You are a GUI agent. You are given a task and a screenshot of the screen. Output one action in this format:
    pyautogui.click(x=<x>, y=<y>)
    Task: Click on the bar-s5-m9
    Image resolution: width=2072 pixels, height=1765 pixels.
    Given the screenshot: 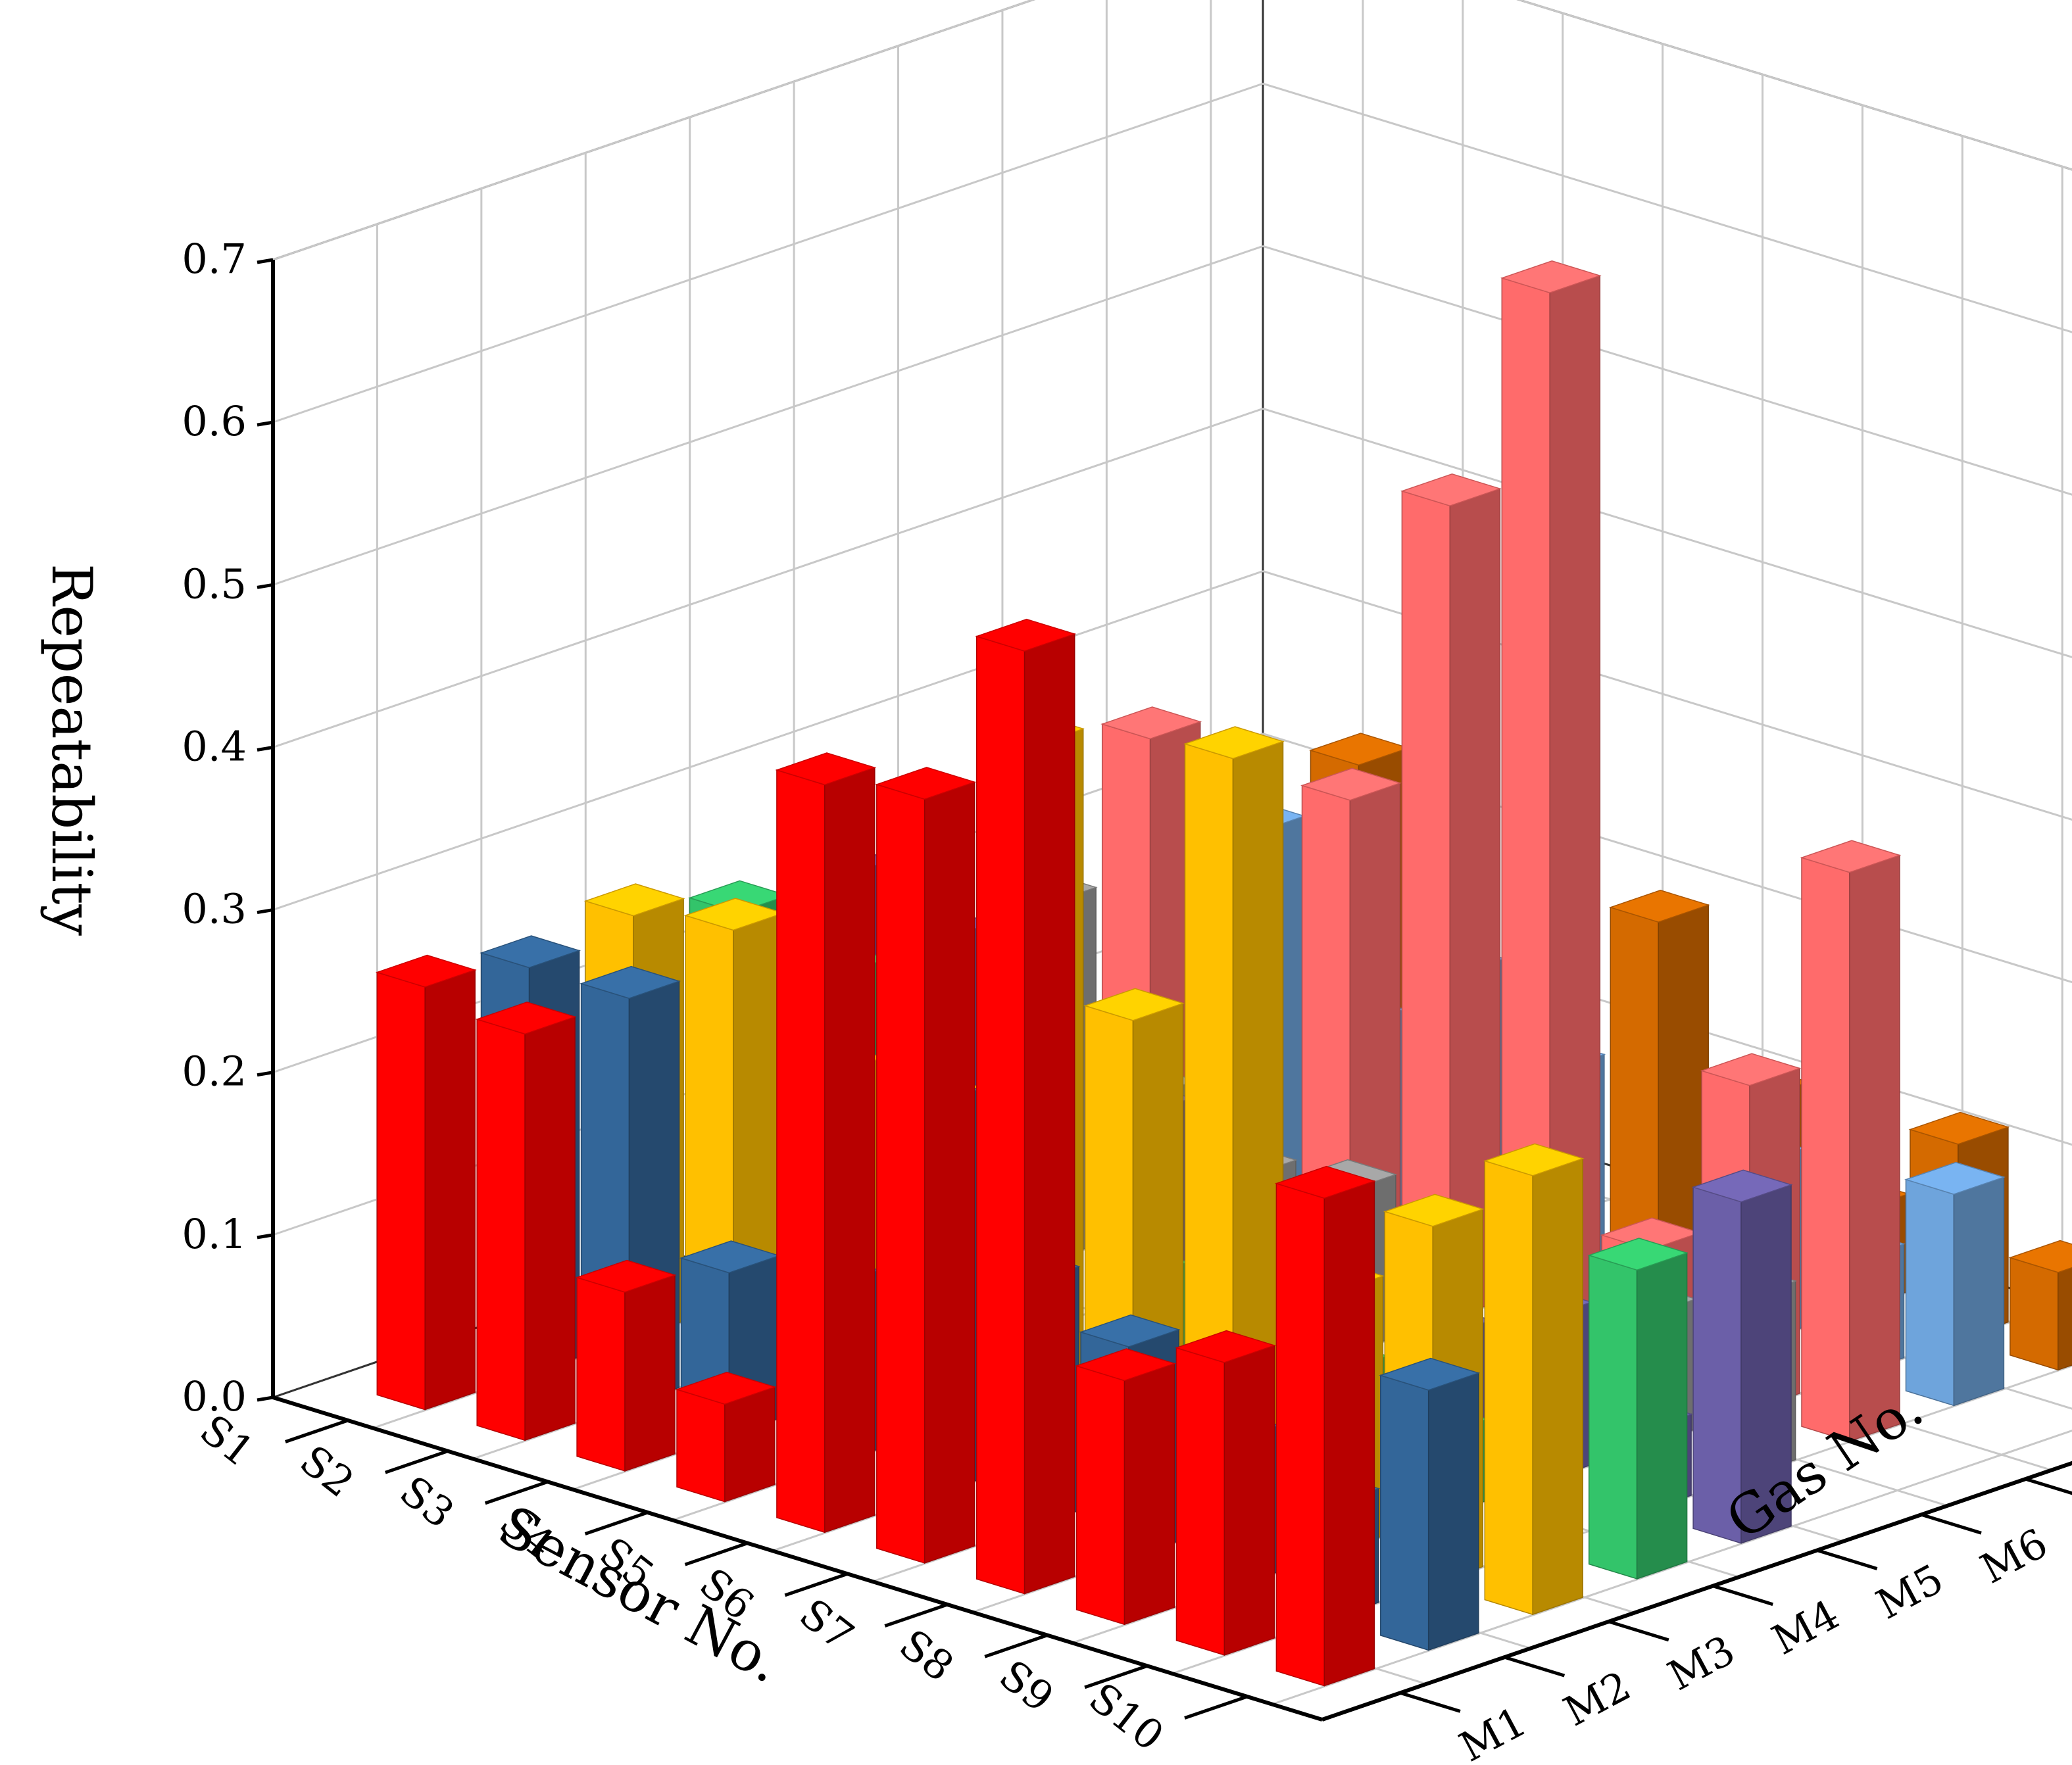 What is the action you would take?
    pyautogui.click(x=1659, y=1069)
    